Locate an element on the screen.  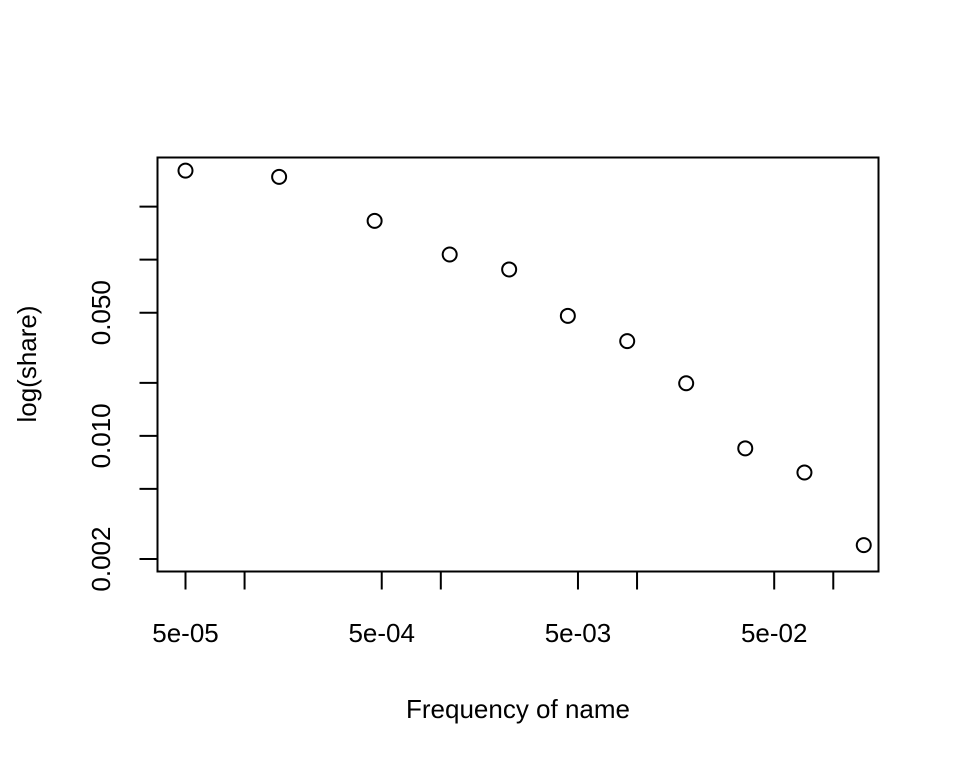
y-axis: 0.002 0.010 0.050 is located at coordinates (122, 398).